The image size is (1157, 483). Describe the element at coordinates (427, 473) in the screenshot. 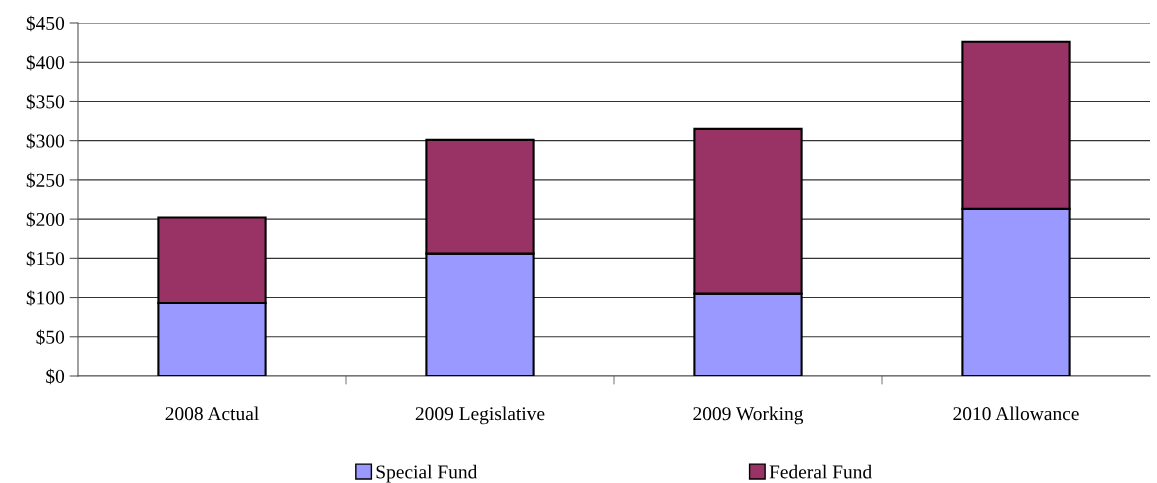

I see `legend-label: Special Fund` at that location.